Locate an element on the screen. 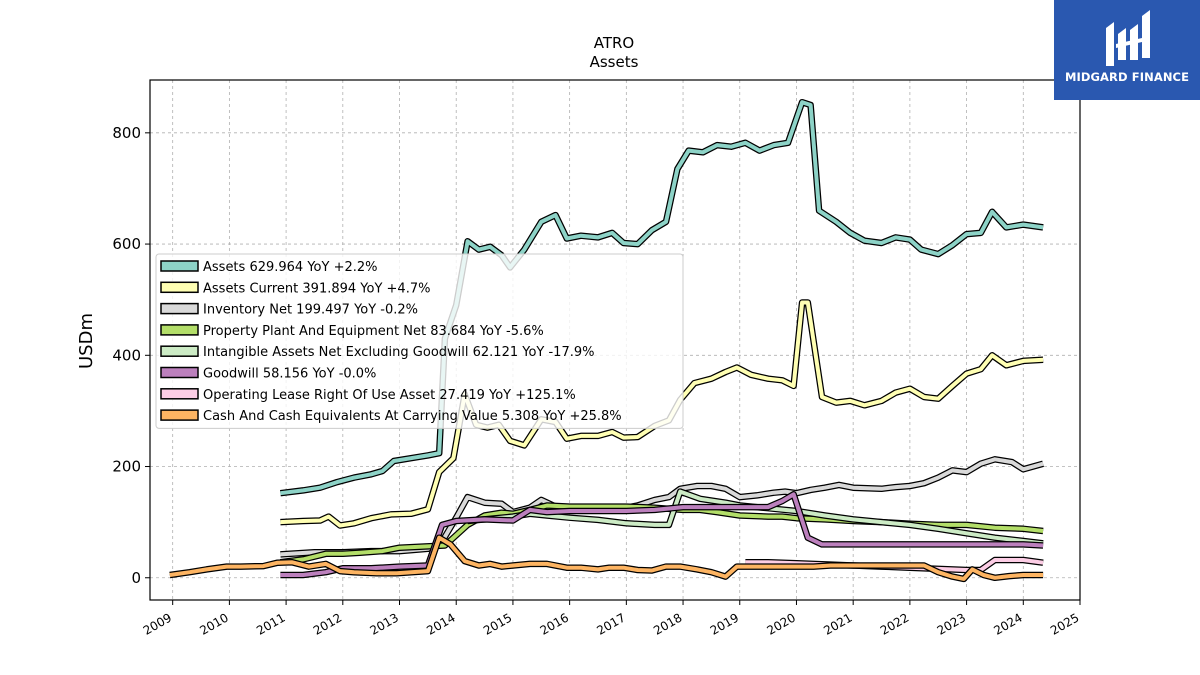 The width and height of the screenshot is (1200, 675). x-tick-label: 2016 is located at coordinates (554, 623).